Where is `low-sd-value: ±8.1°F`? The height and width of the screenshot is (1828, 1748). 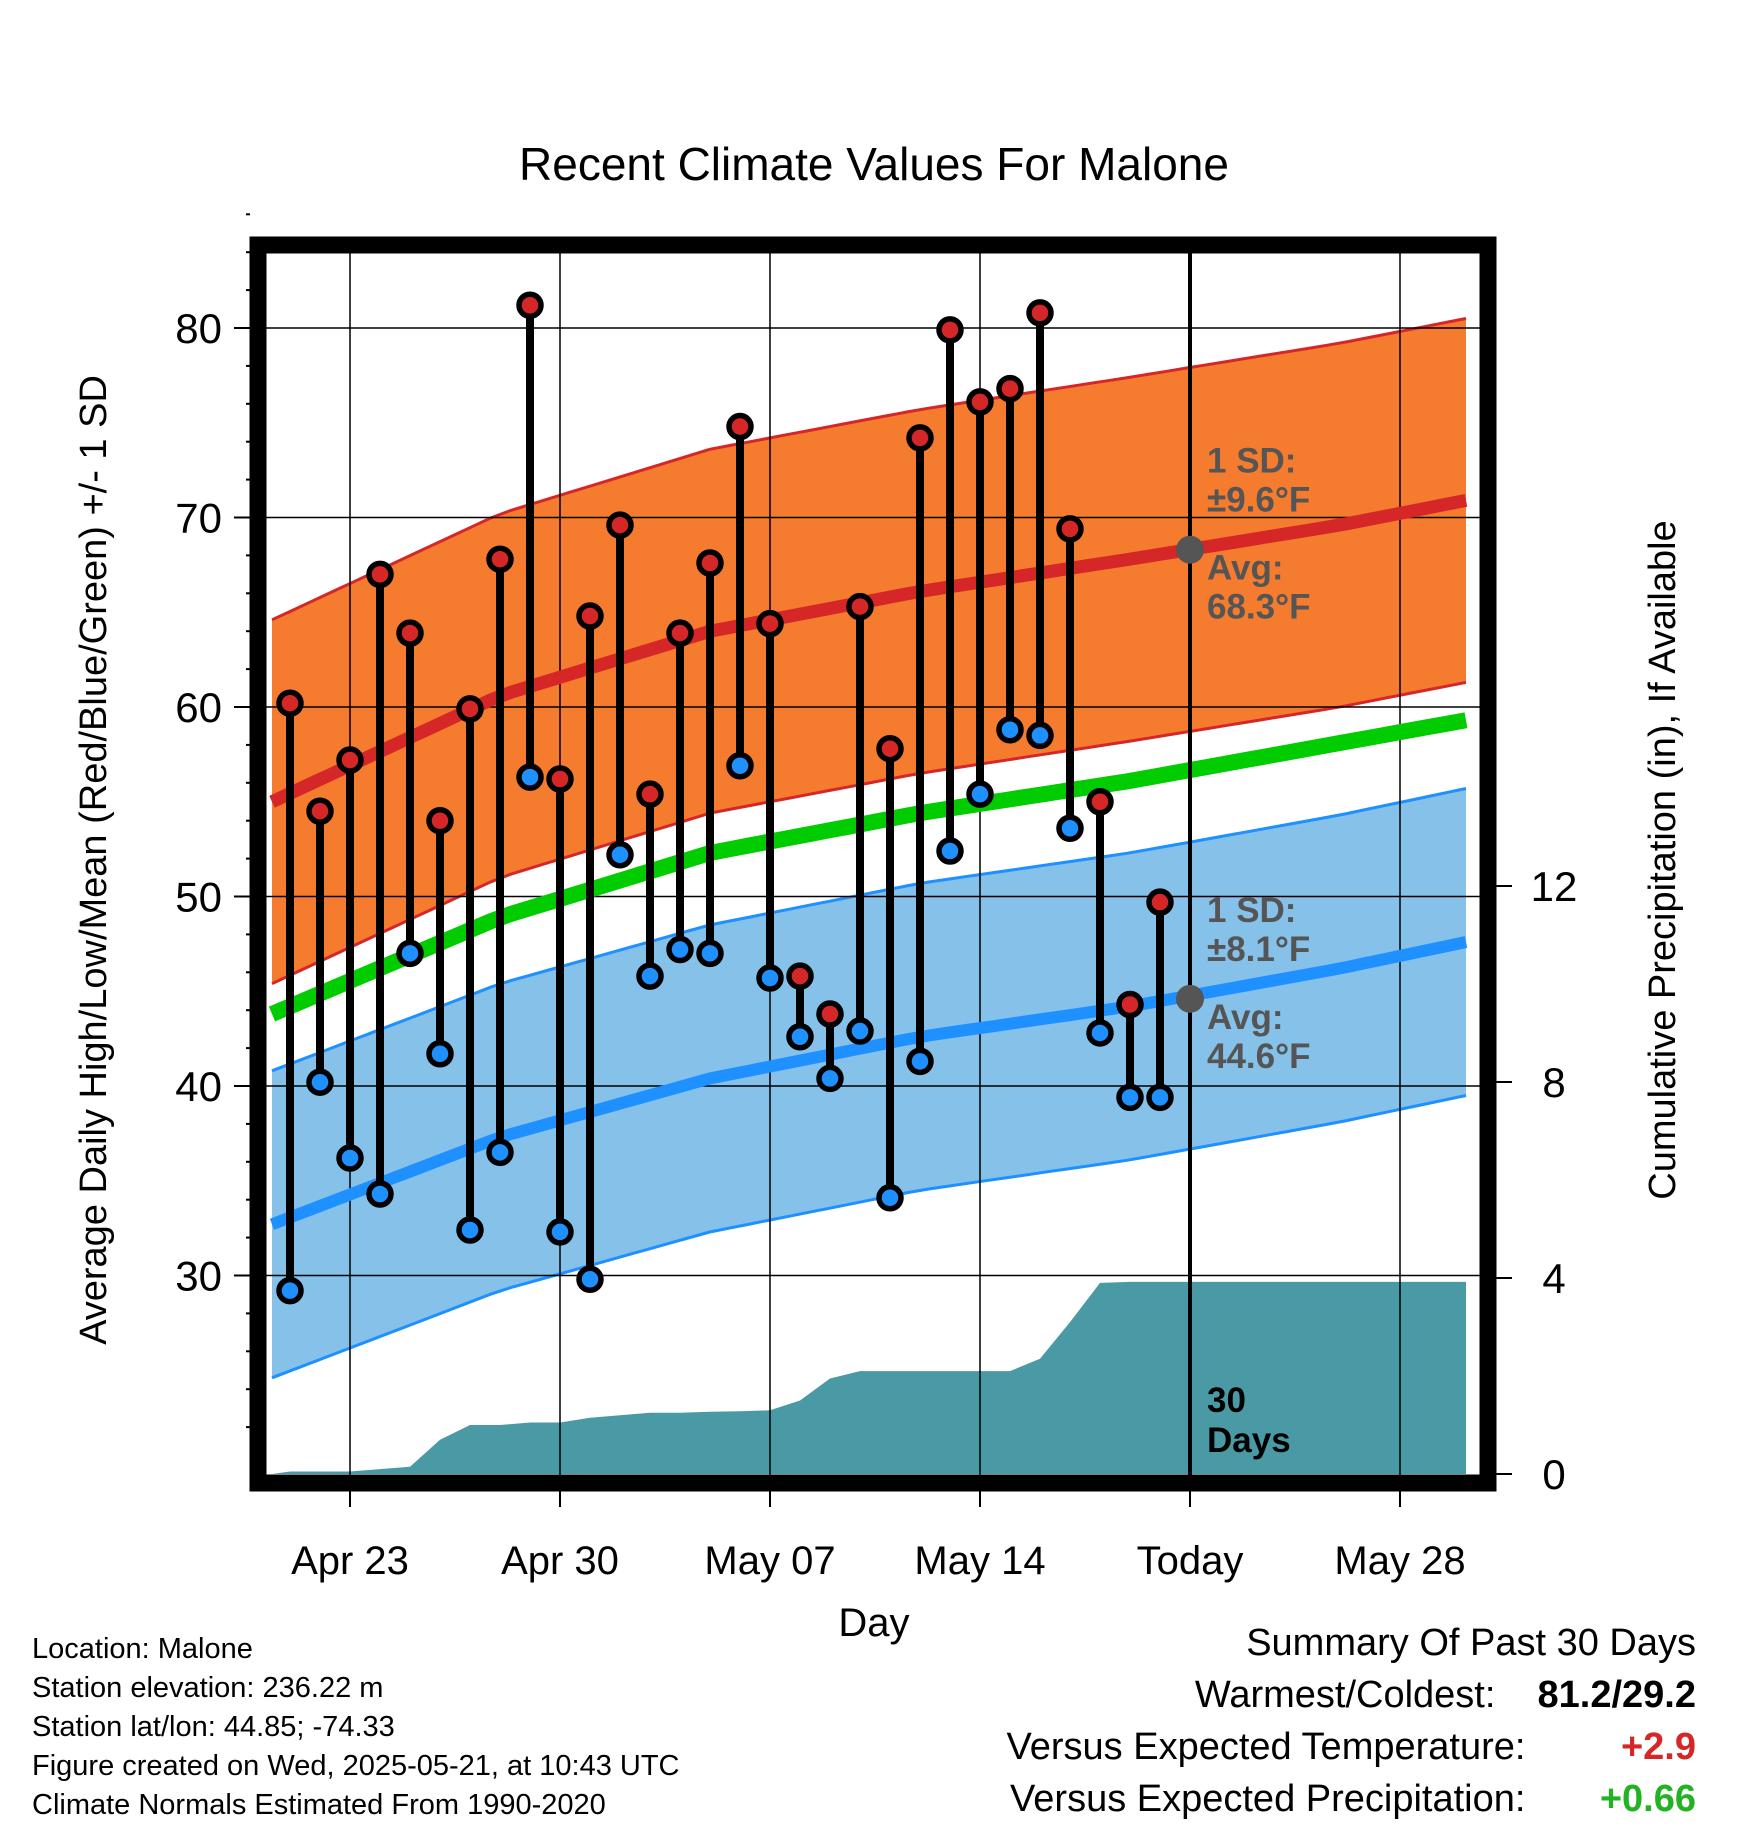
low-sd-value: ±8.1°F is located at coordinates (1258, 949).